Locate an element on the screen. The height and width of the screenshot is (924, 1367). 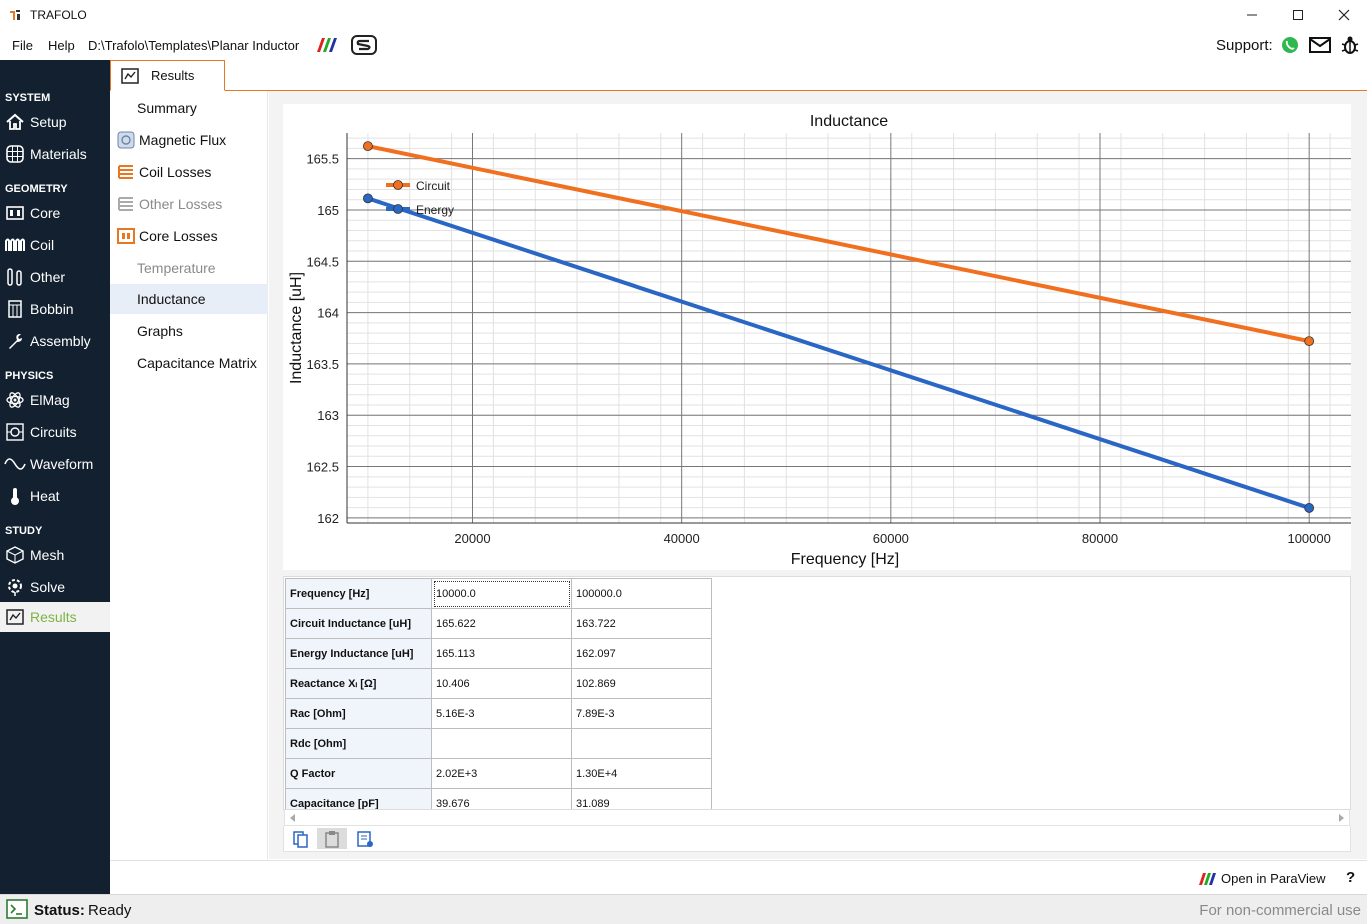
results-item-label: Summary is located at coordinates (167, 108).